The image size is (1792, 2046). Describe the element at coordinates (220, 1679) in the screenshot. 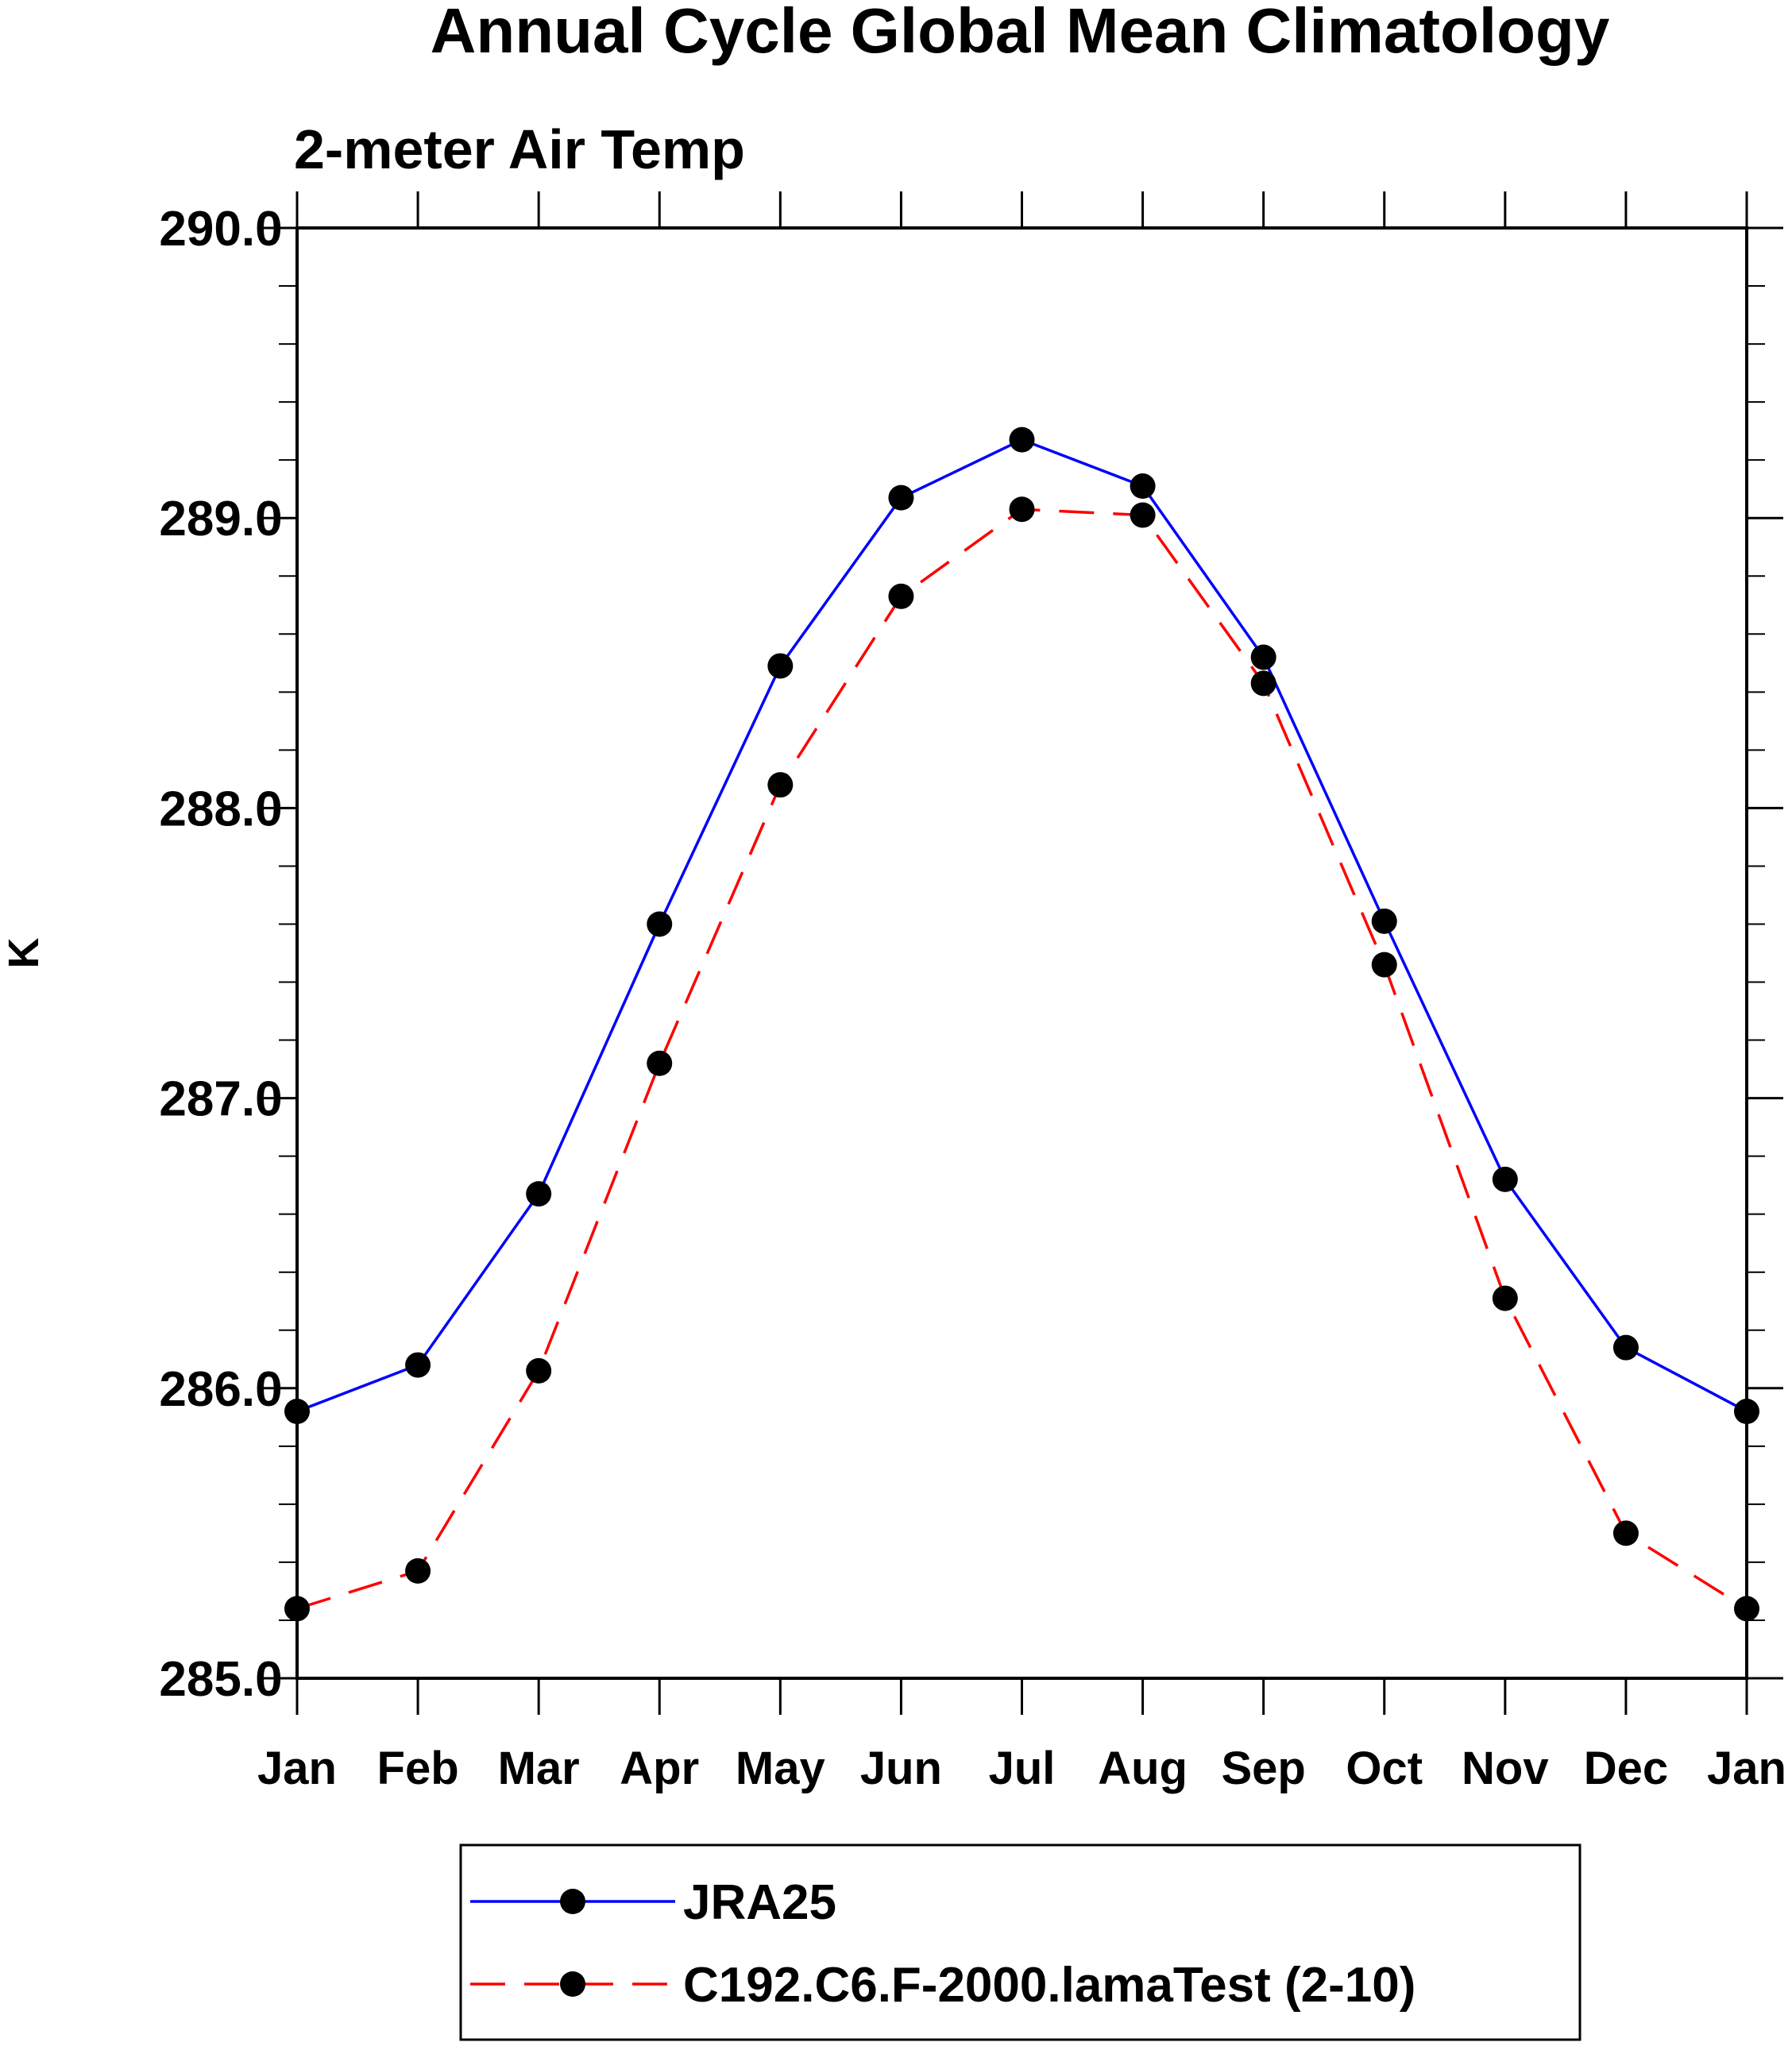

I see `y-tick-label: 285.0` at that location.